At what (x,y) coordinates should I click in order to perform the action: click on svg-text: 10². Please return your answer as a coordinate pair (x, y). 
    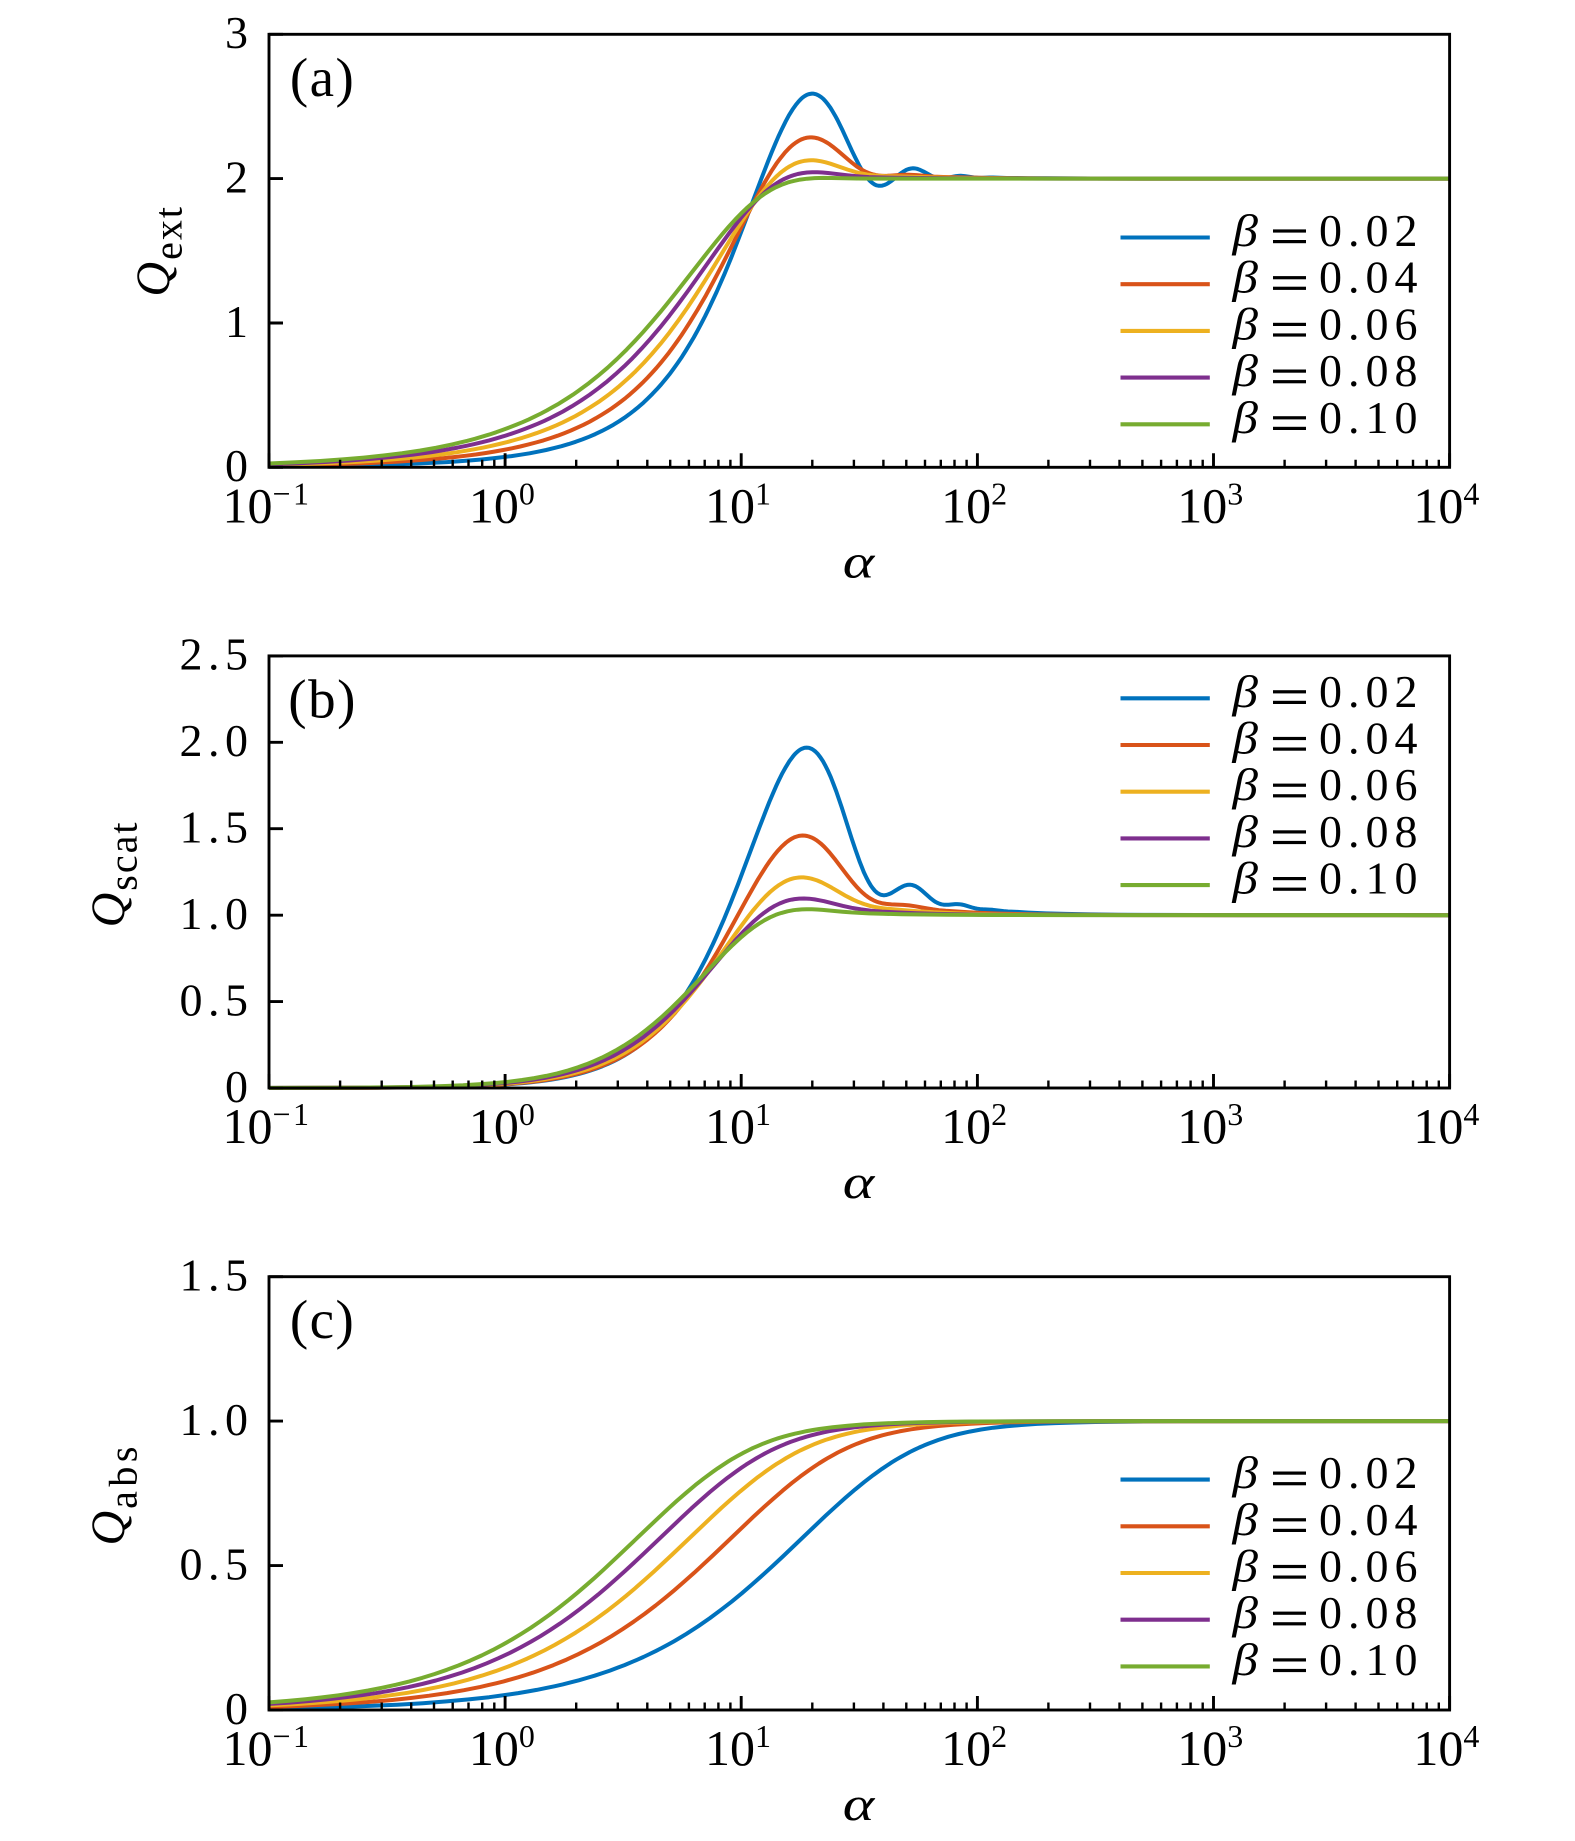
    Looking at the image, I should click on (975, 1125).